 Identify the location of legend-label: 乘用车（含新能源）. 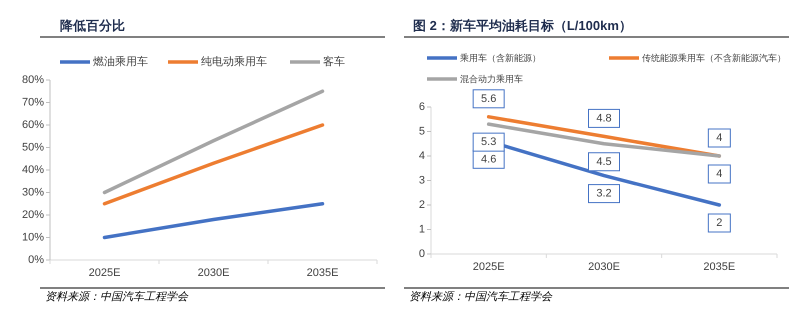
(500, 58).